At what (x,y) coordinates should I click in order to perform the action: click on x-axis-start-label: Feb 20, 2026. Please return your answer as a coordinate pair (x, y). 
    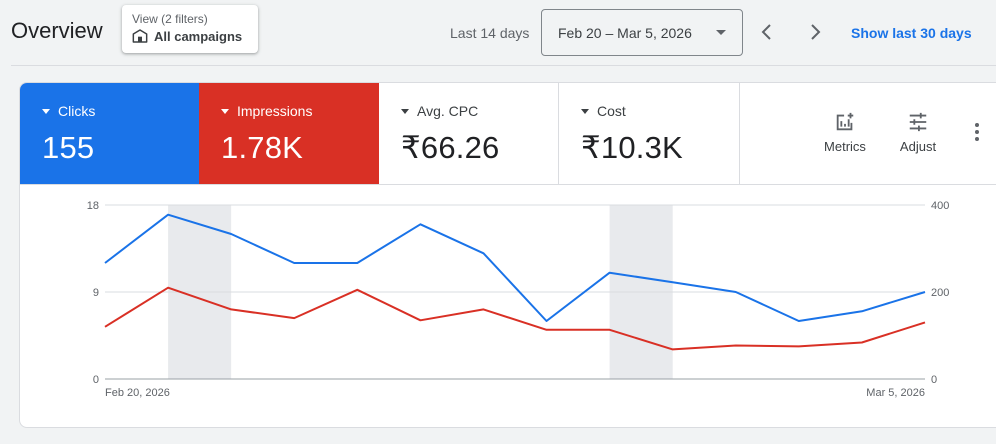
    Looking at the image, I should click on (137, 393).